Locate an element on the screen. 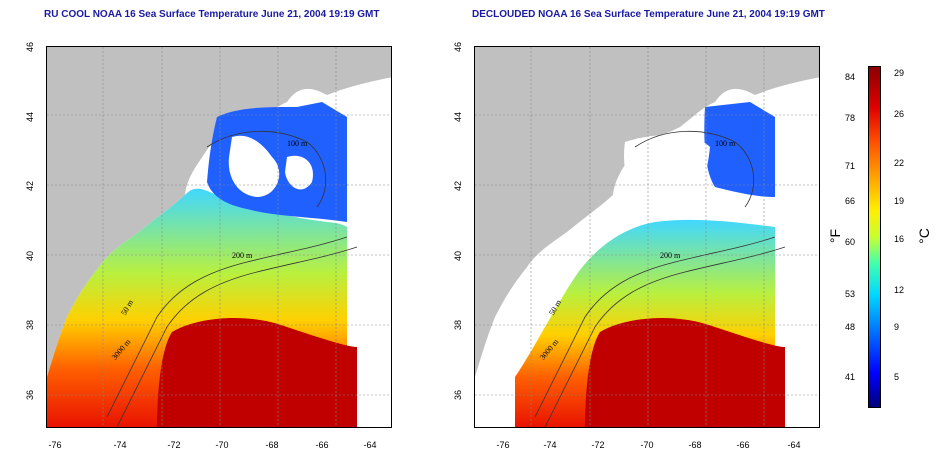  celsius-tick: 9 is located at coordinates (897, 327).